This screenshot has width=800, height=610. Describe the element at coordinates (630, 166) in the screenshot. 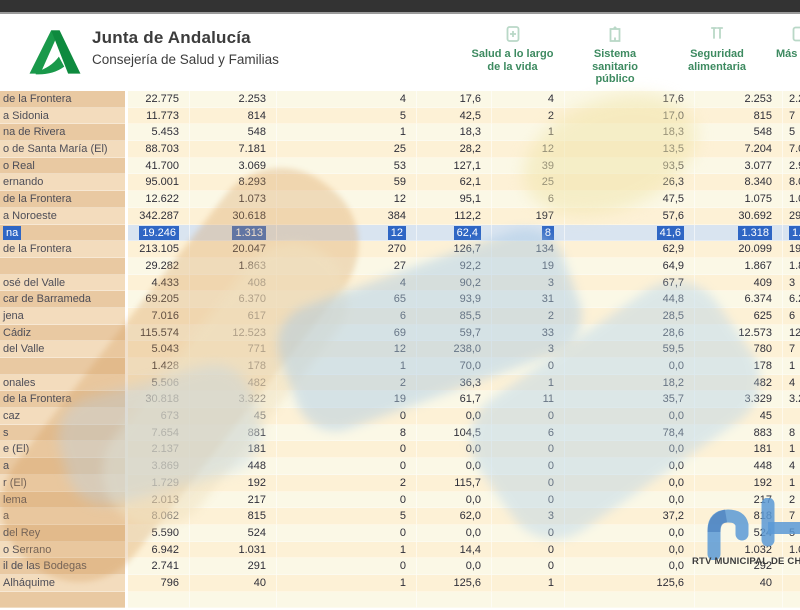

I see `cell-tasa-7d: 93,5` at that location.